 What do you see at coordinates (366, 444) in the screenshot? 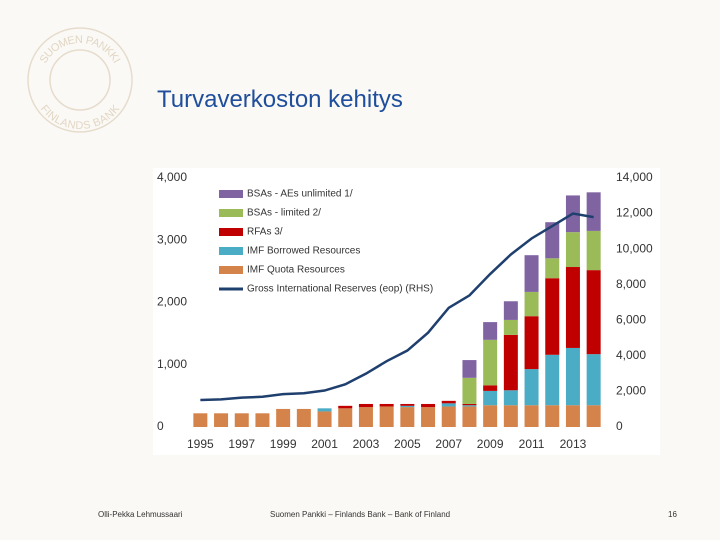
I see `x-tick-label: 2003` at bounding box center [366, 444].